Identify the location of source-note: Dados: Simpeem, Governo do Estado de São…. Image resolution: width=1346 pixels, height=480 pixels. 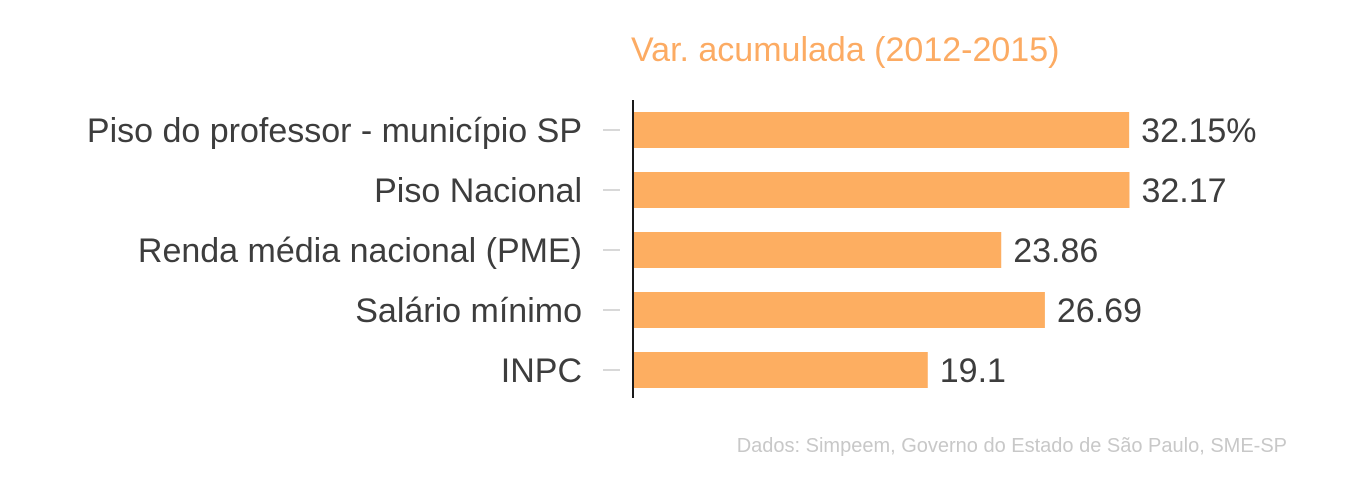
(1012, 446).